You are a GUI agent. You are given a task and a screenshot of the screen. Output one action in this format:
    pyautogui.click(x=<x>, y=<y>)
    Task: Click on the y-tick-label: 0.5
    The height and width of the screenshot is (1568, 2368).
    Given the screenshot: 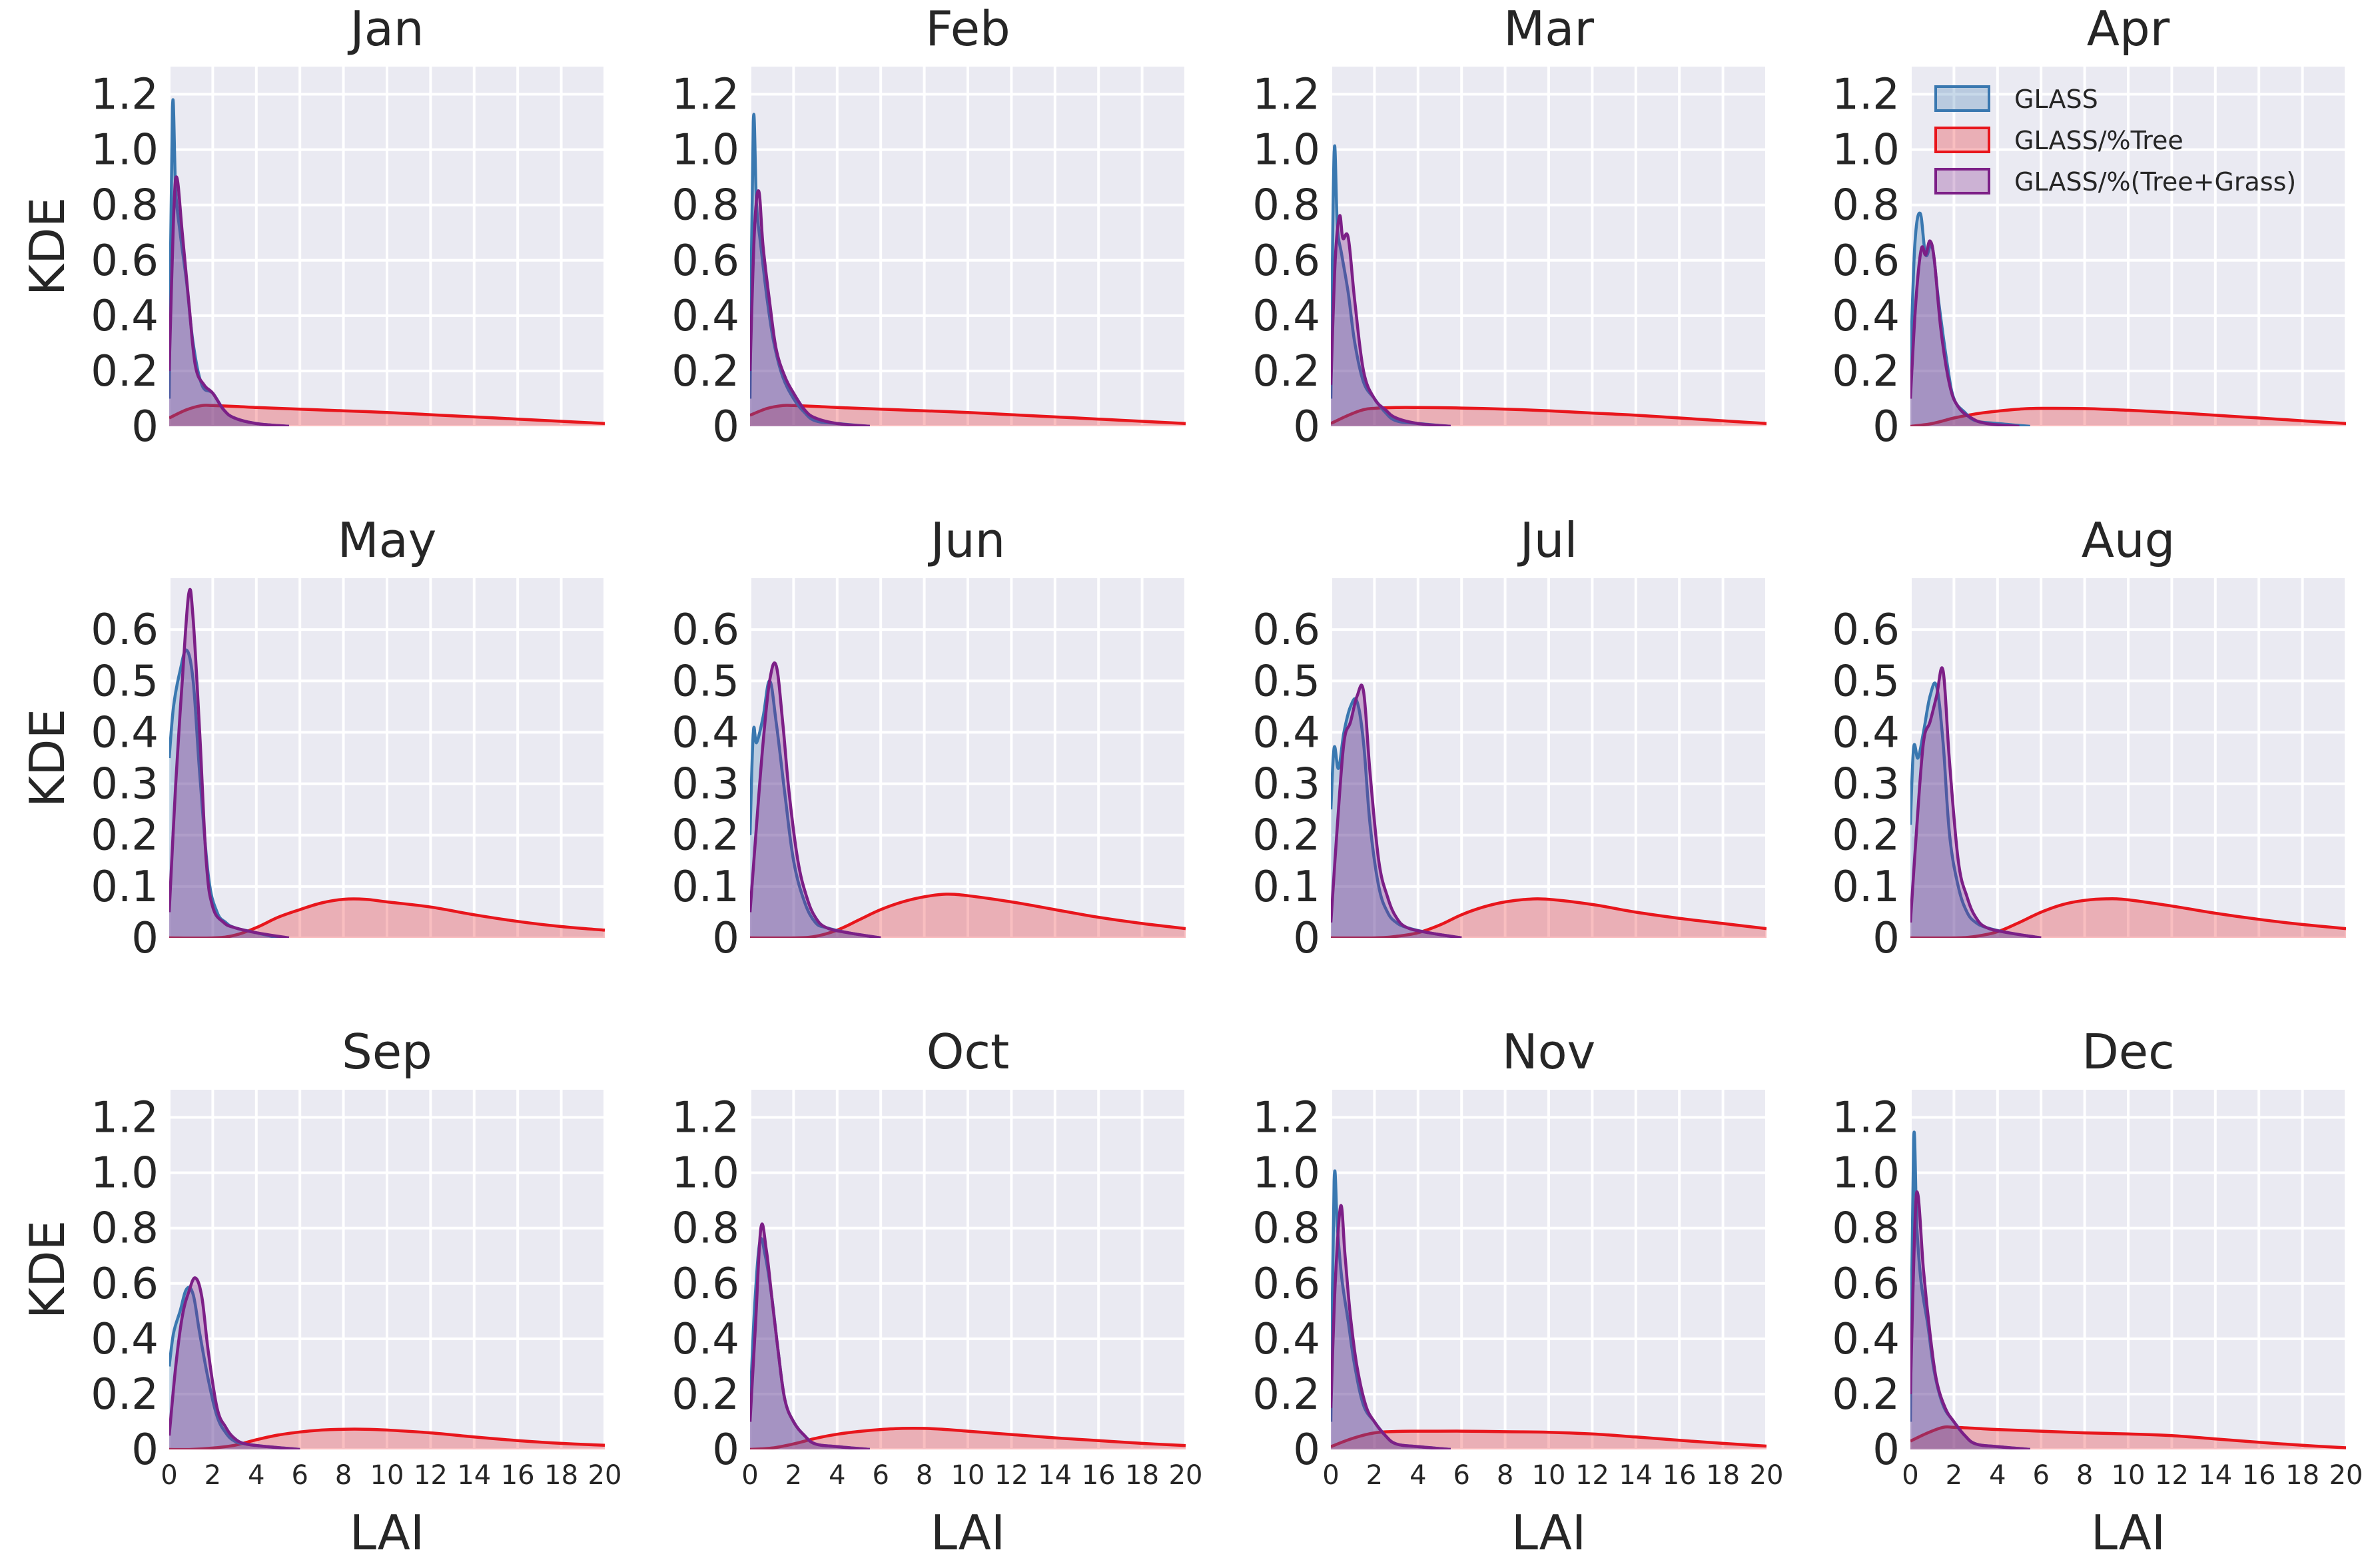 What is the action you would take?
    pyautogui.click(x=1286, y=681)
    